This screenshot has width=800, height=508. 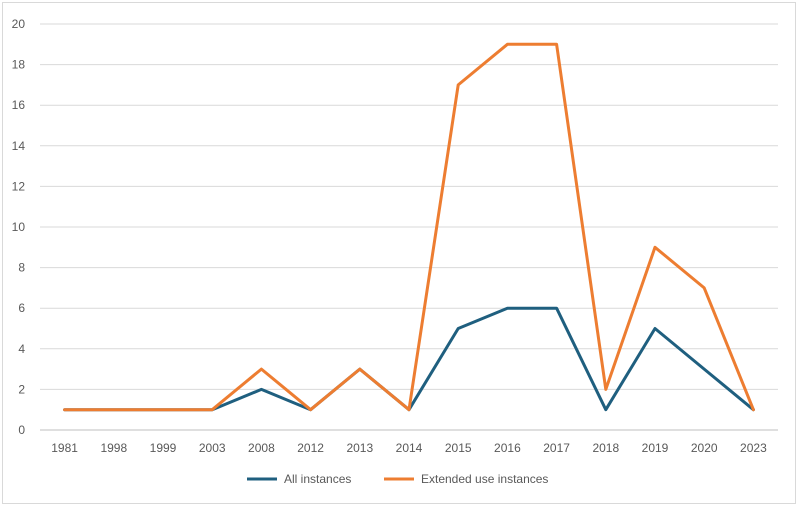 What do you see at coordinates (458, 448) in the screenshot?
I see `x-tick-label: 2015` at bounding box center [458, 448].